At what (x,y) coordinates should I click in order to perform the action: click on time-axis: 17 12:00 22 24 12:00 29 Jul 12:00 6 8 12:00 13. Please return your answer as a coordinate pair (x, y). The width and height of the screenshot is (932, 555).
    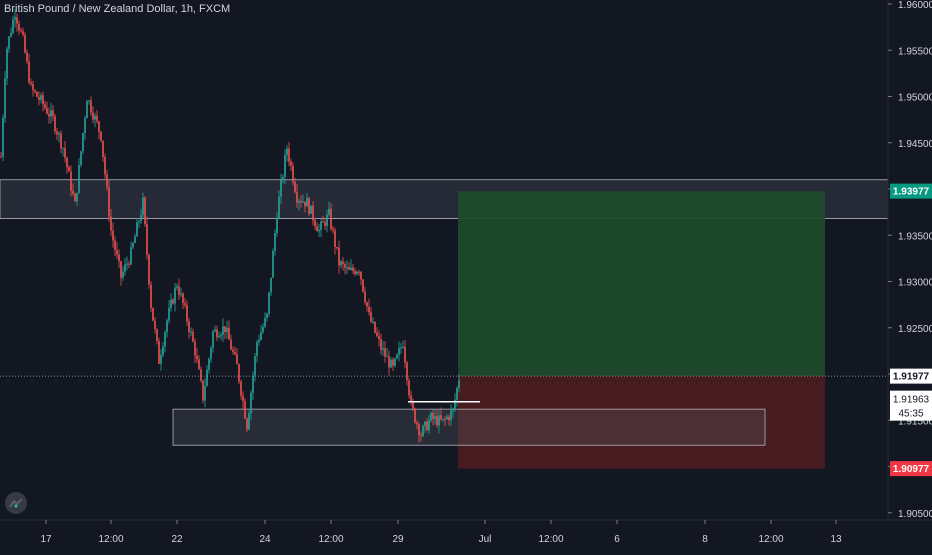
    Looking at the image, I should click on (466, 534).